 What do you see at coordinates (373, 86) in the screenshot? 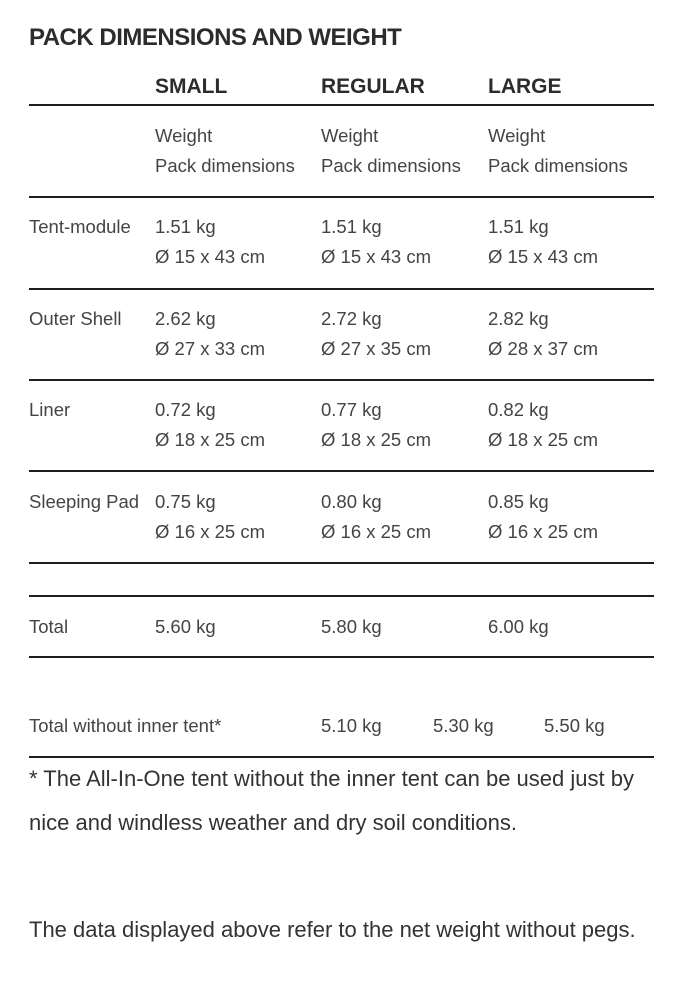
I see `column-header-regular: REGULAR` at bounding box center [373, 86].